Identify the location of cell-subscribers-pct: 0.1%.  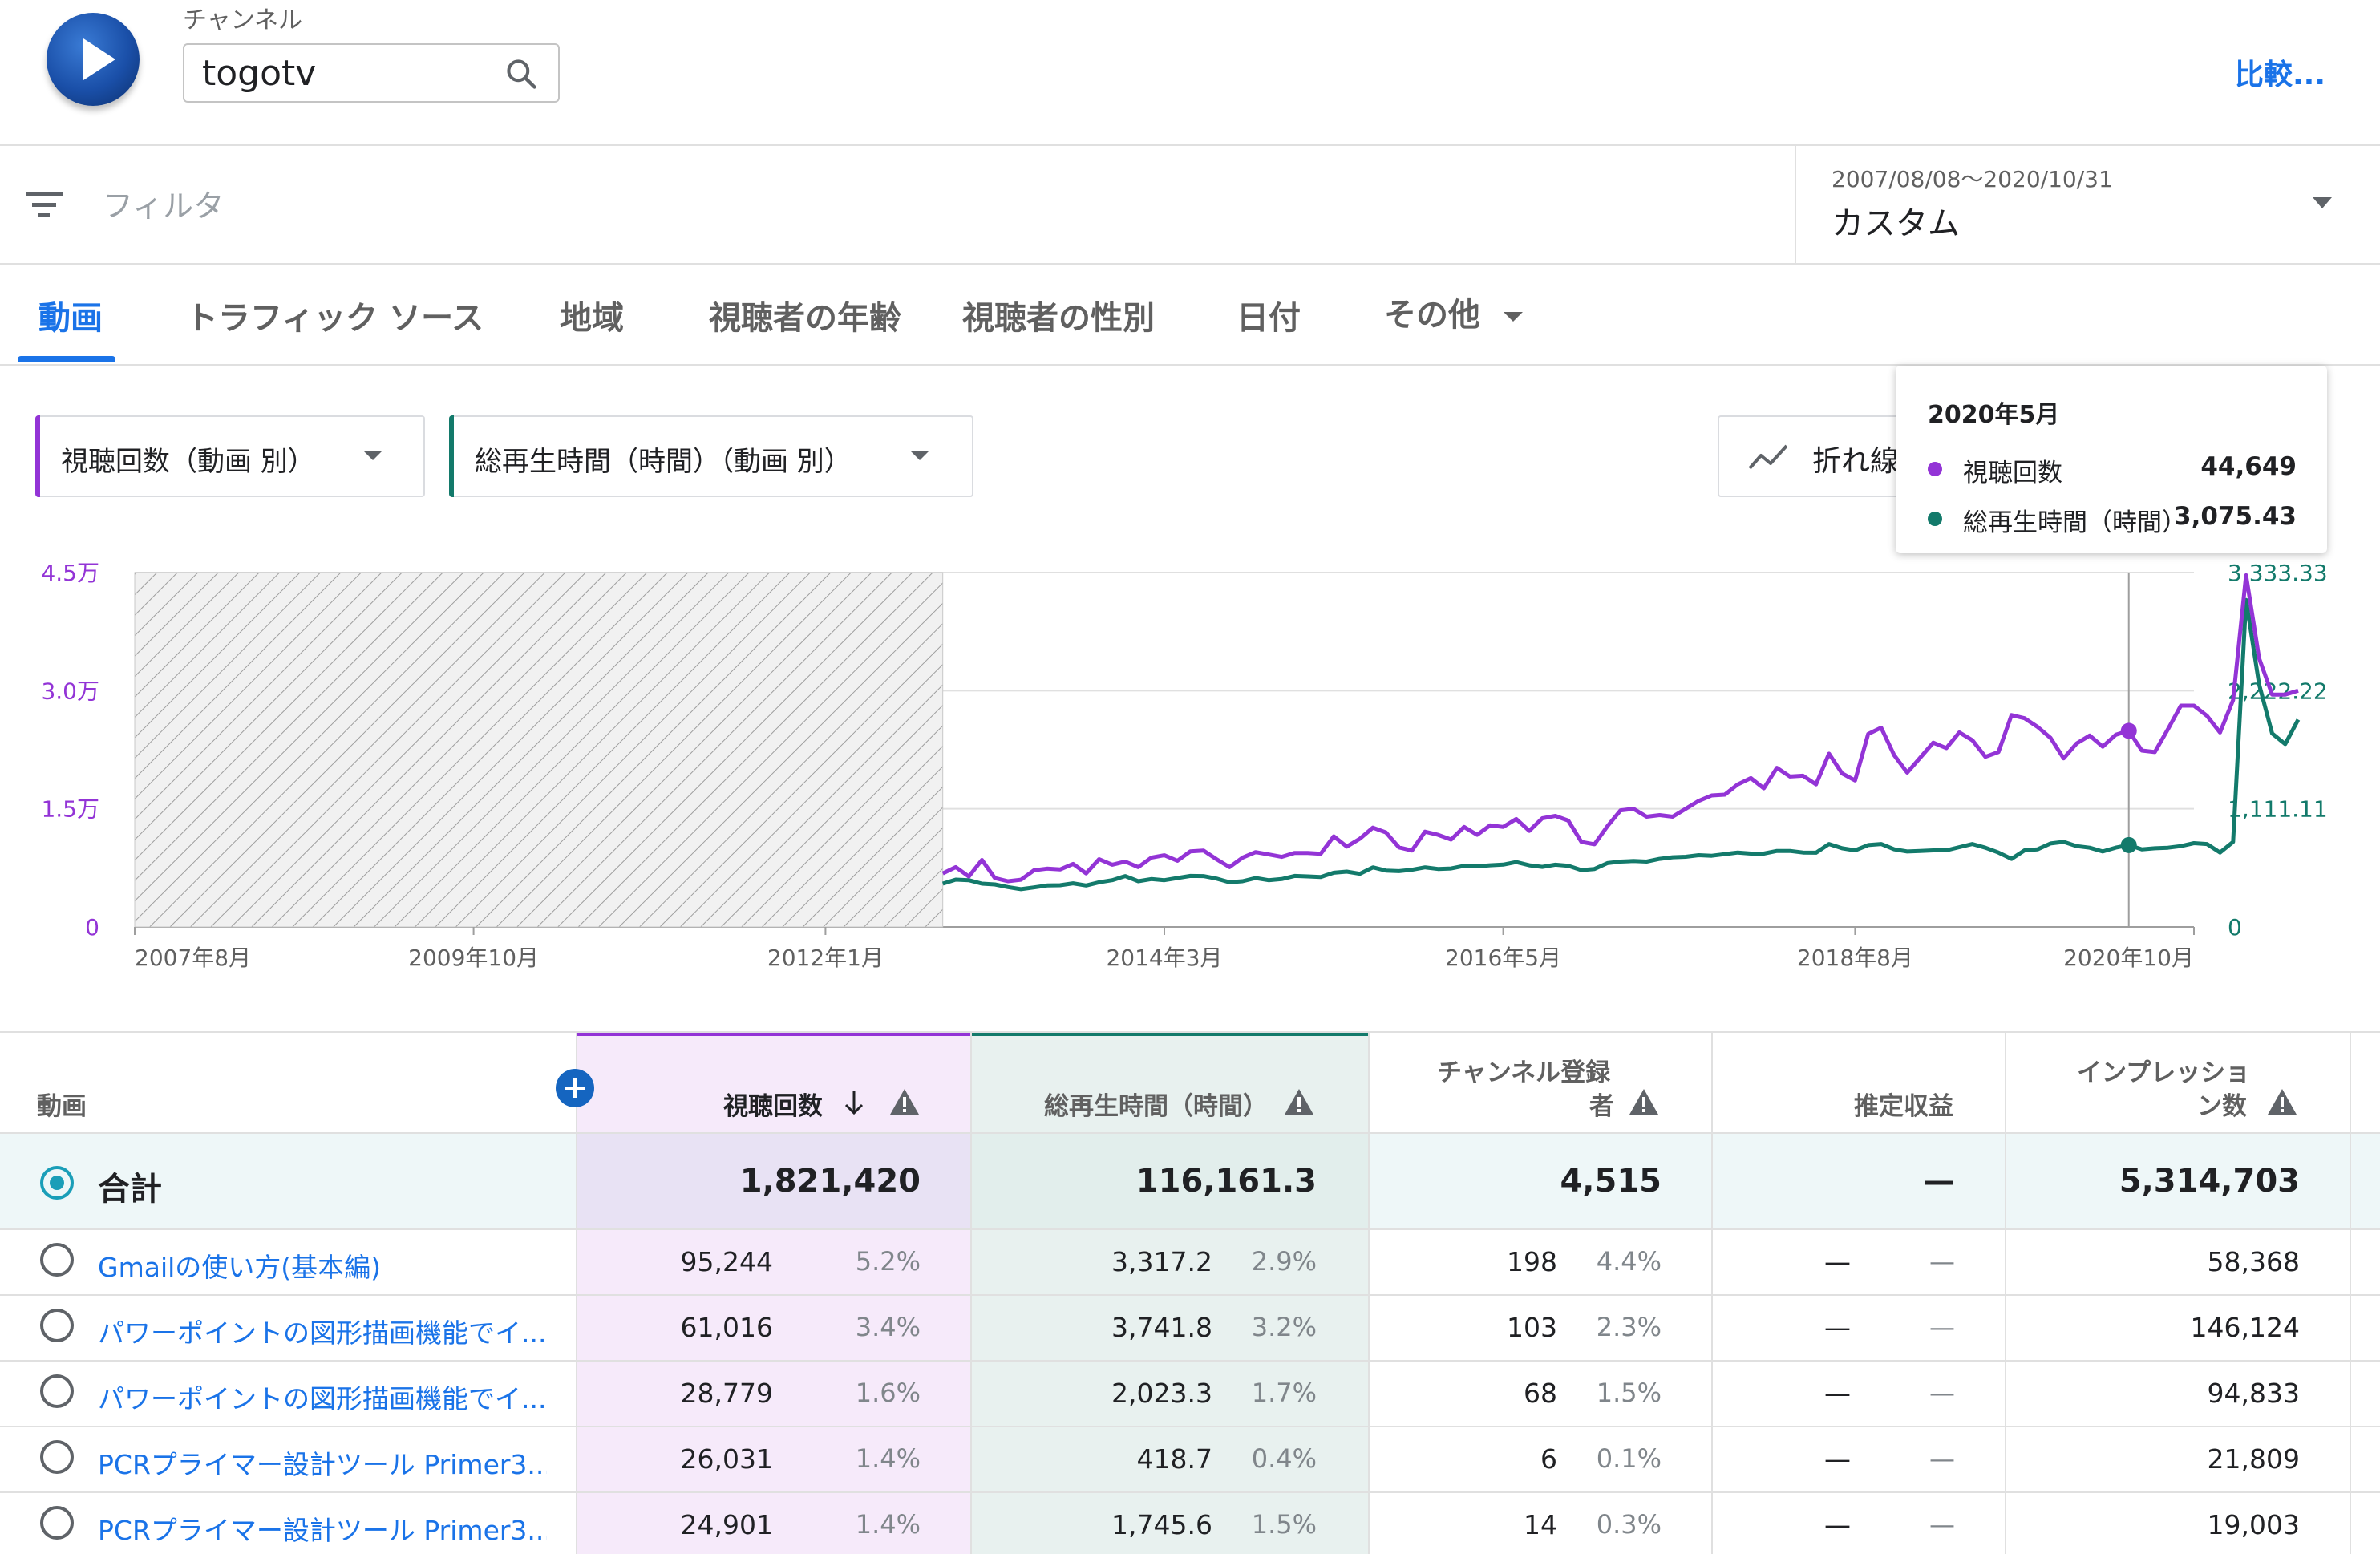
(1629, 1458).